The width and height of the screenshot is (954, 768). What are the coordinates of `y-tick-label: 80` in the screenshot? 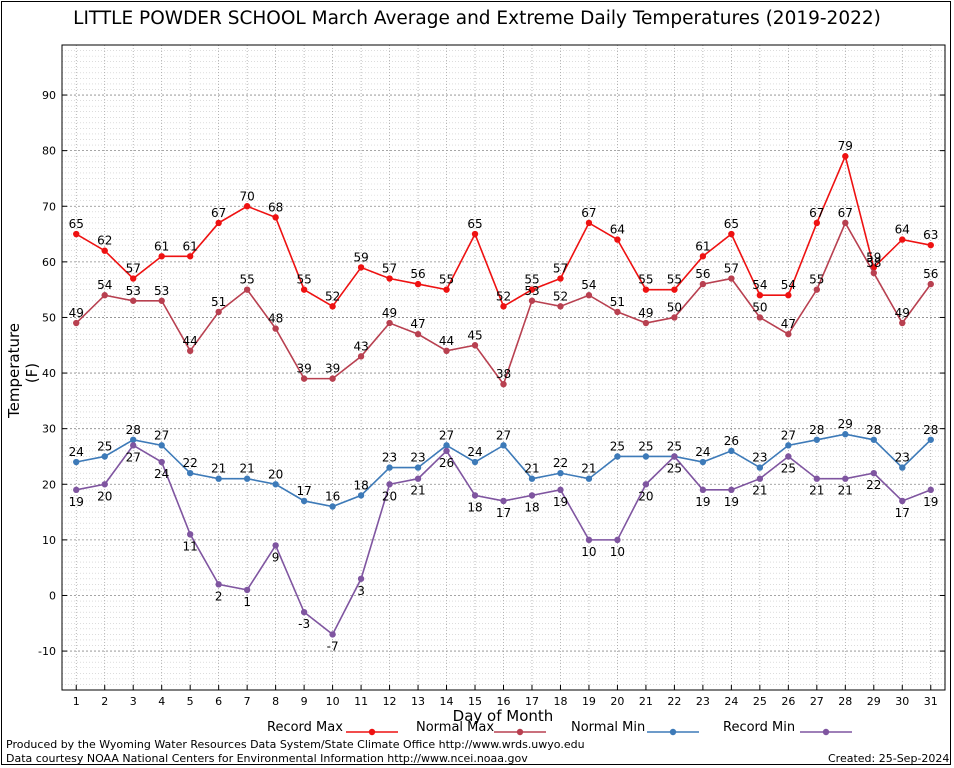 It's located at (49, 151).